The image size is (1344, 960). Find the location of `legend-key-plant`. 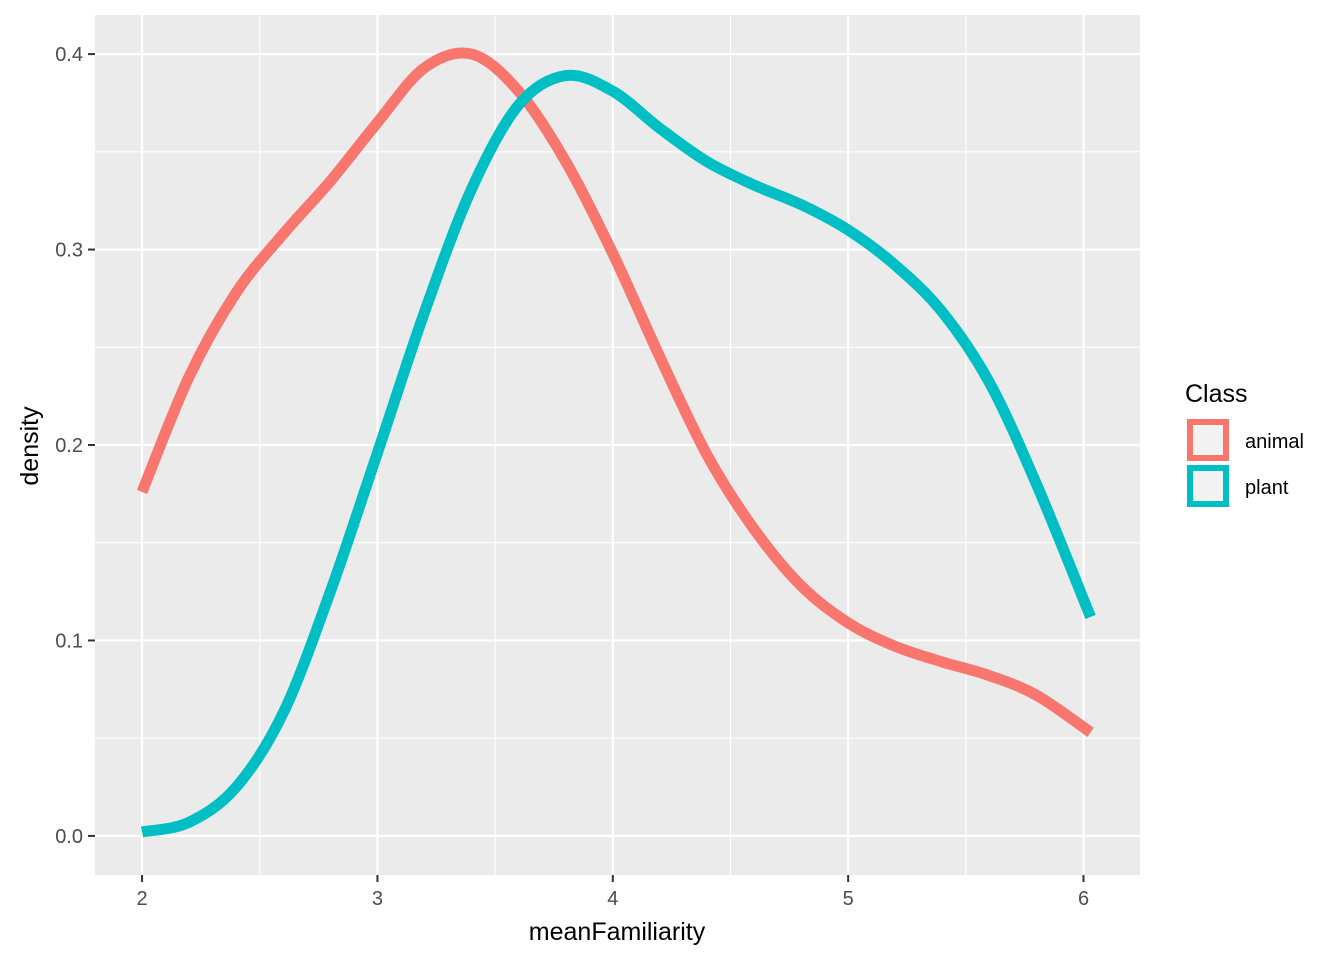

legend-key-plant is located at coordinates (1208, 486).